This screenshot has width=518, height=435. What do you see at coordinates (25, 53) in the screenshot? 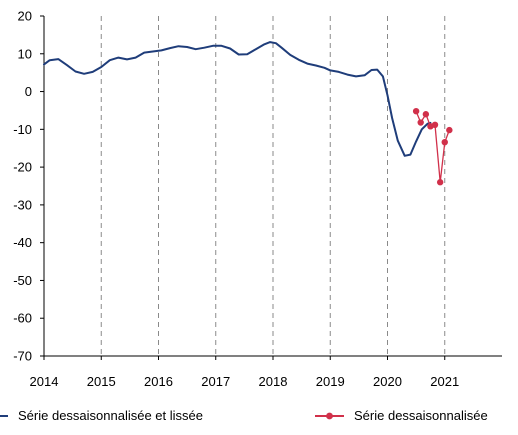
I see `y-tick-label: 10` at bounding box center [25, 53].